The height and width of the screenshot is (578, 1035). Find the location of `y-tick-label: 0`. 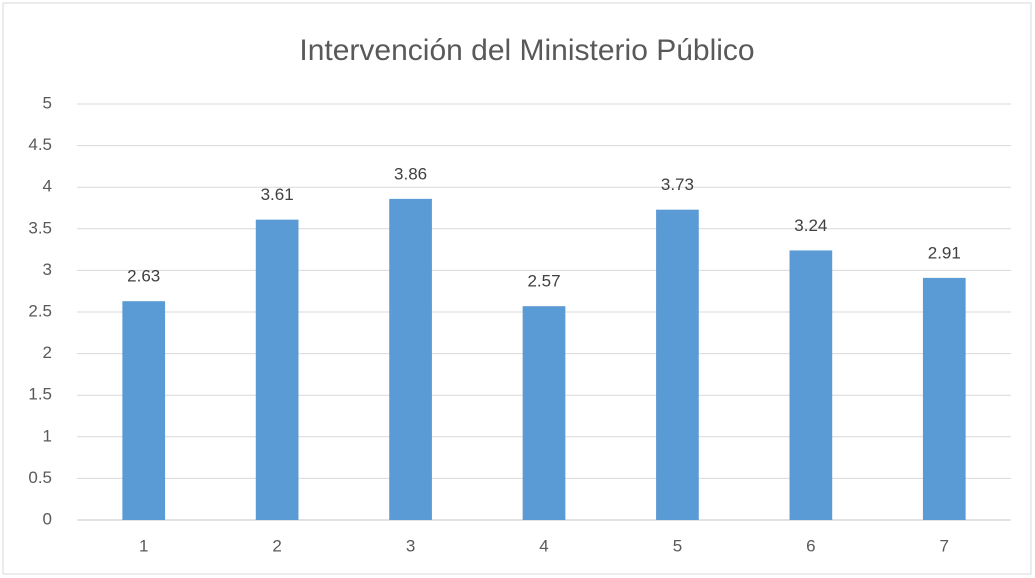

y-tick-label: 0 is located at coordinates (47, 518).